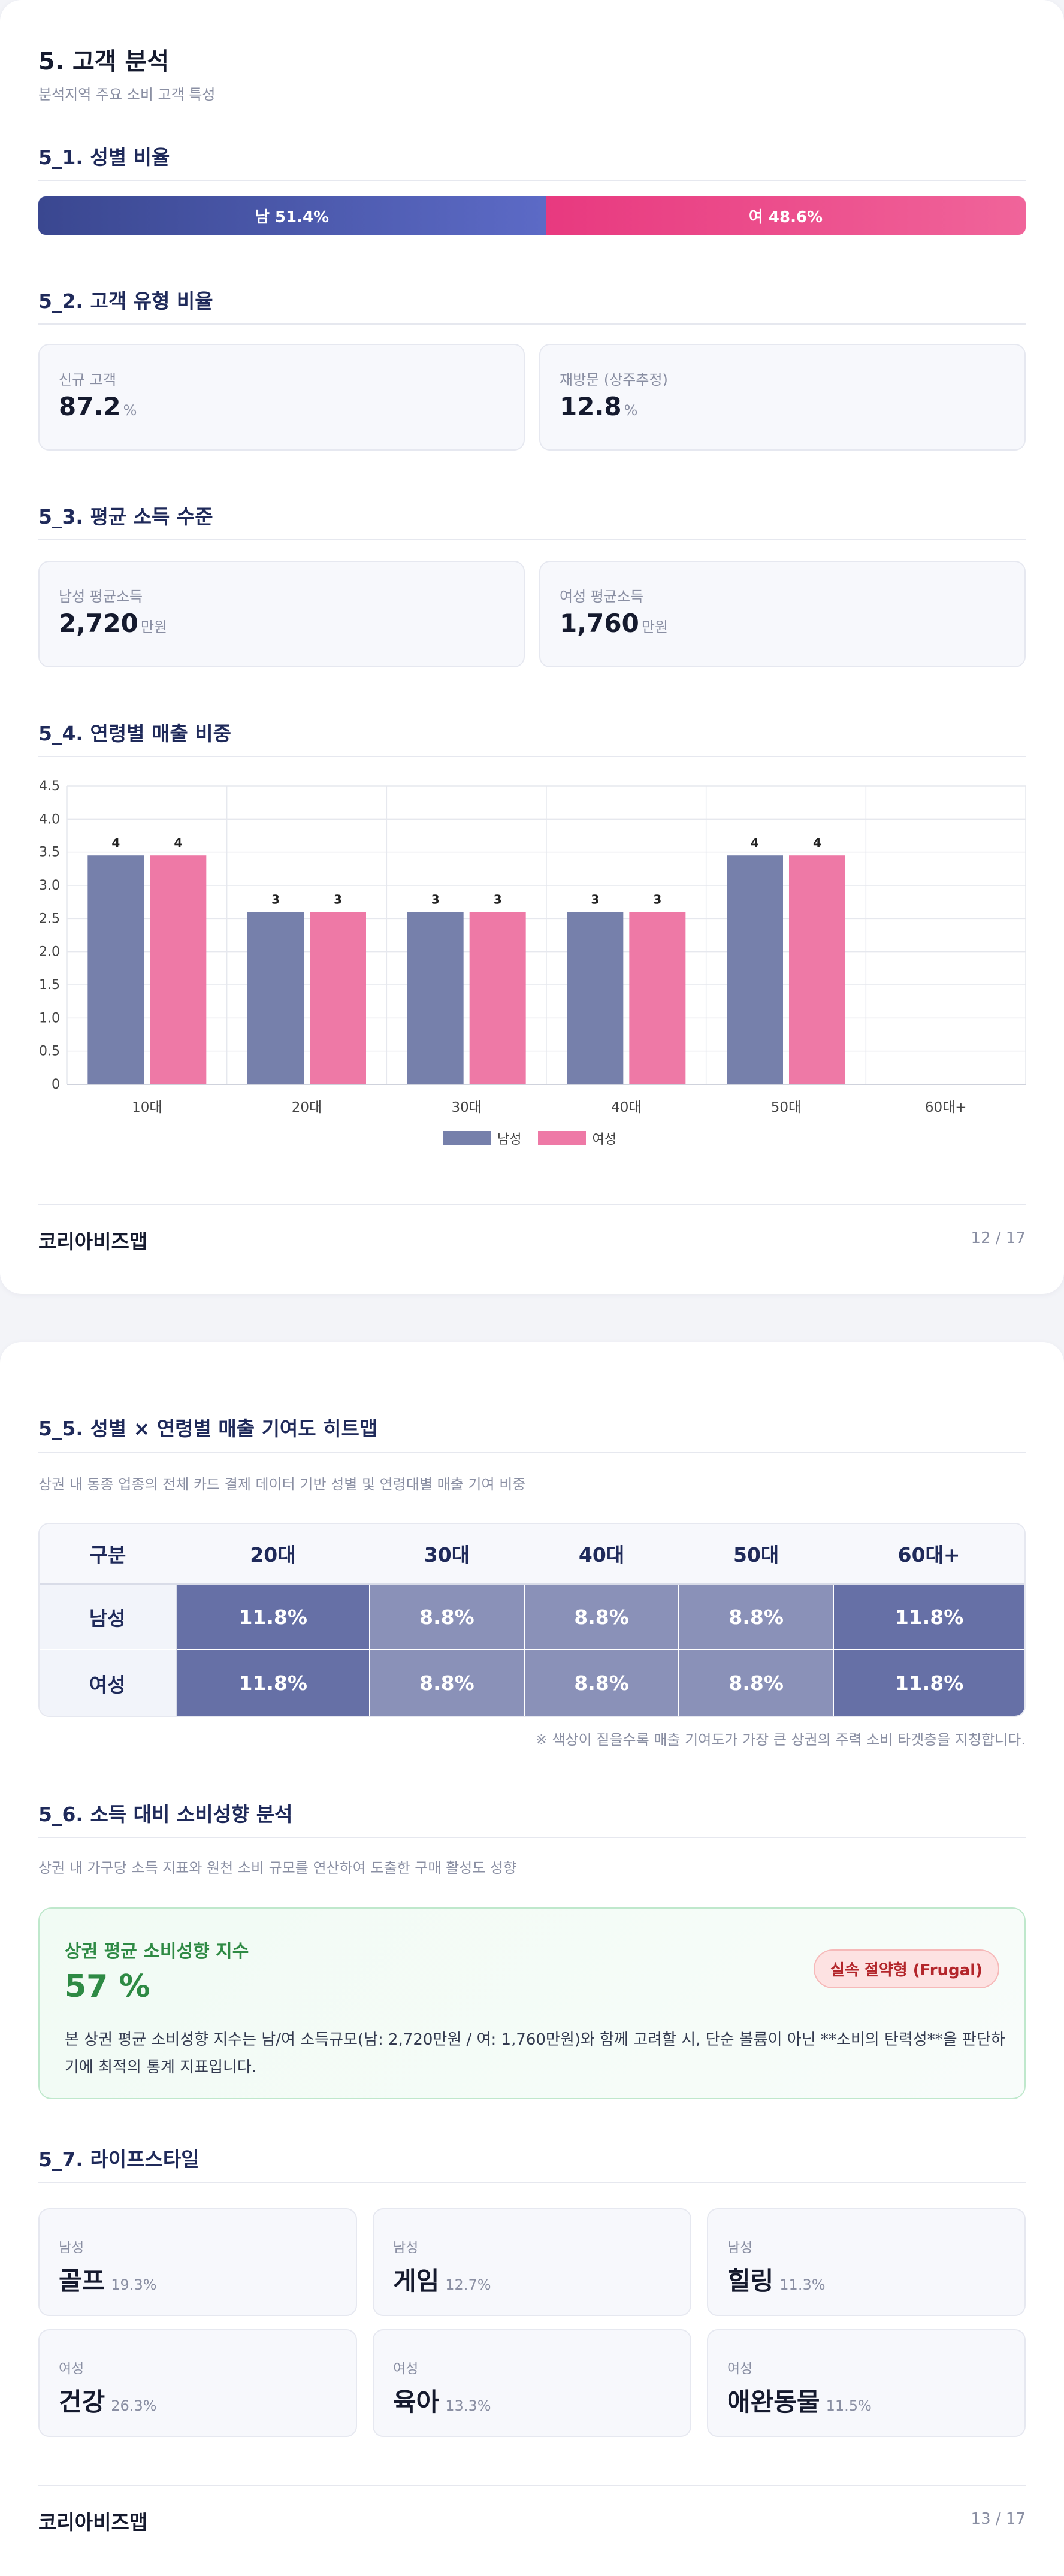 The image size is (1064, 2576). Describe the element at coordinates (442, 2281) in the screenshot. I see `lifestyle-name: 게임 12.7%` at that location.